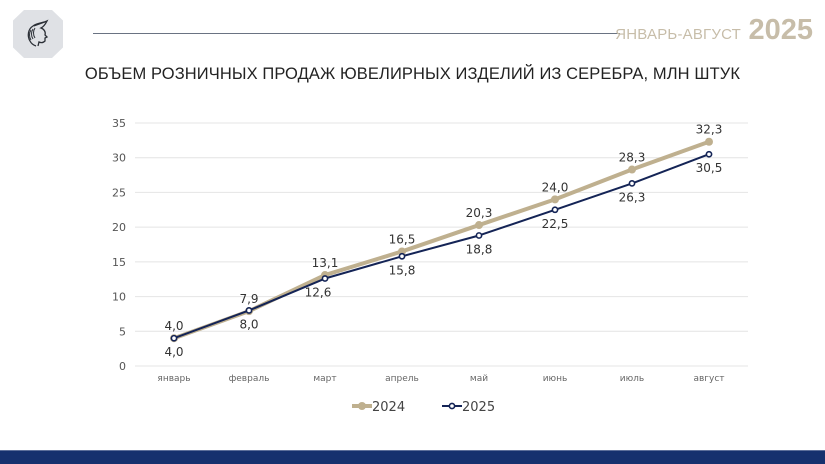  What do you see at coordinates (119, 123) in the screenshot?
I see `y-tick-label: 35` at bounding box center [119, 123].